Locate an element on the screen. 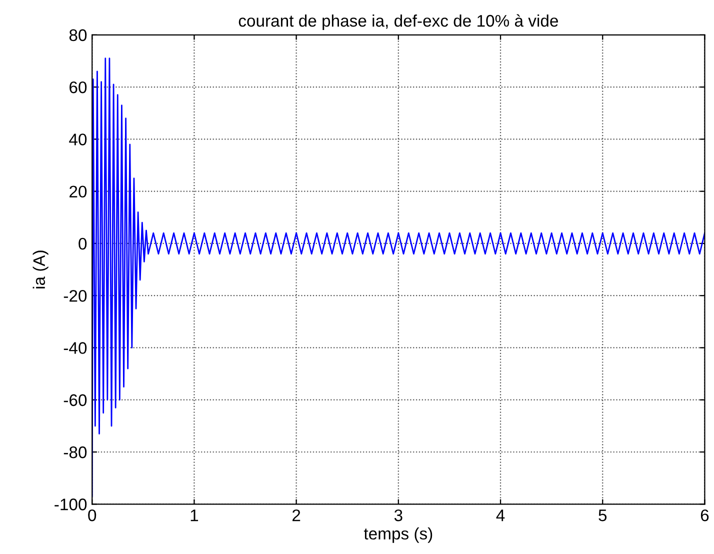  y-tick-label: -60 is located at coordinates (75, 400).